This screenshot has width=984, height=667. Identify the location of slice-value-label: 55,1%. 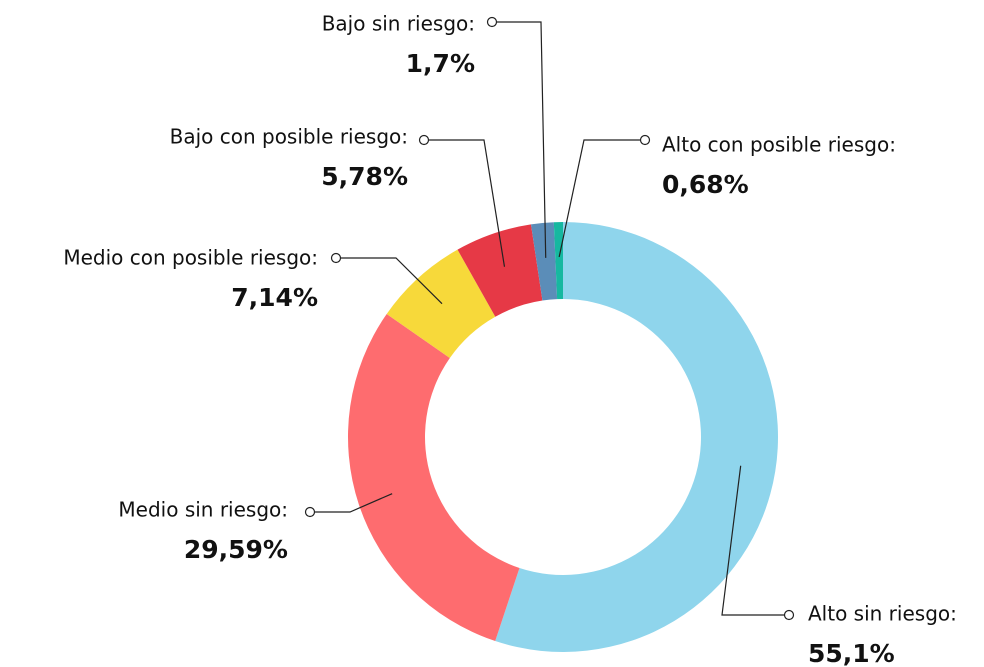
(851, 653).